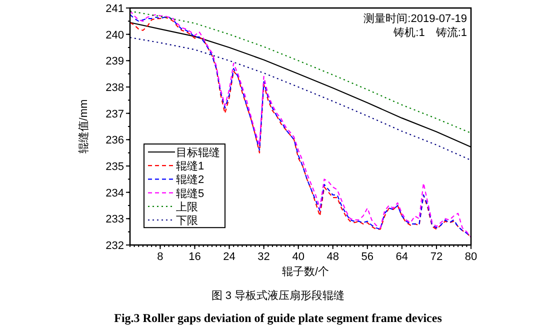 The height and width of the screenshot is (331, 557). Describe the element at coordinates (187, 207) in the screenshot. I see `legend-label: 上限` at that location.